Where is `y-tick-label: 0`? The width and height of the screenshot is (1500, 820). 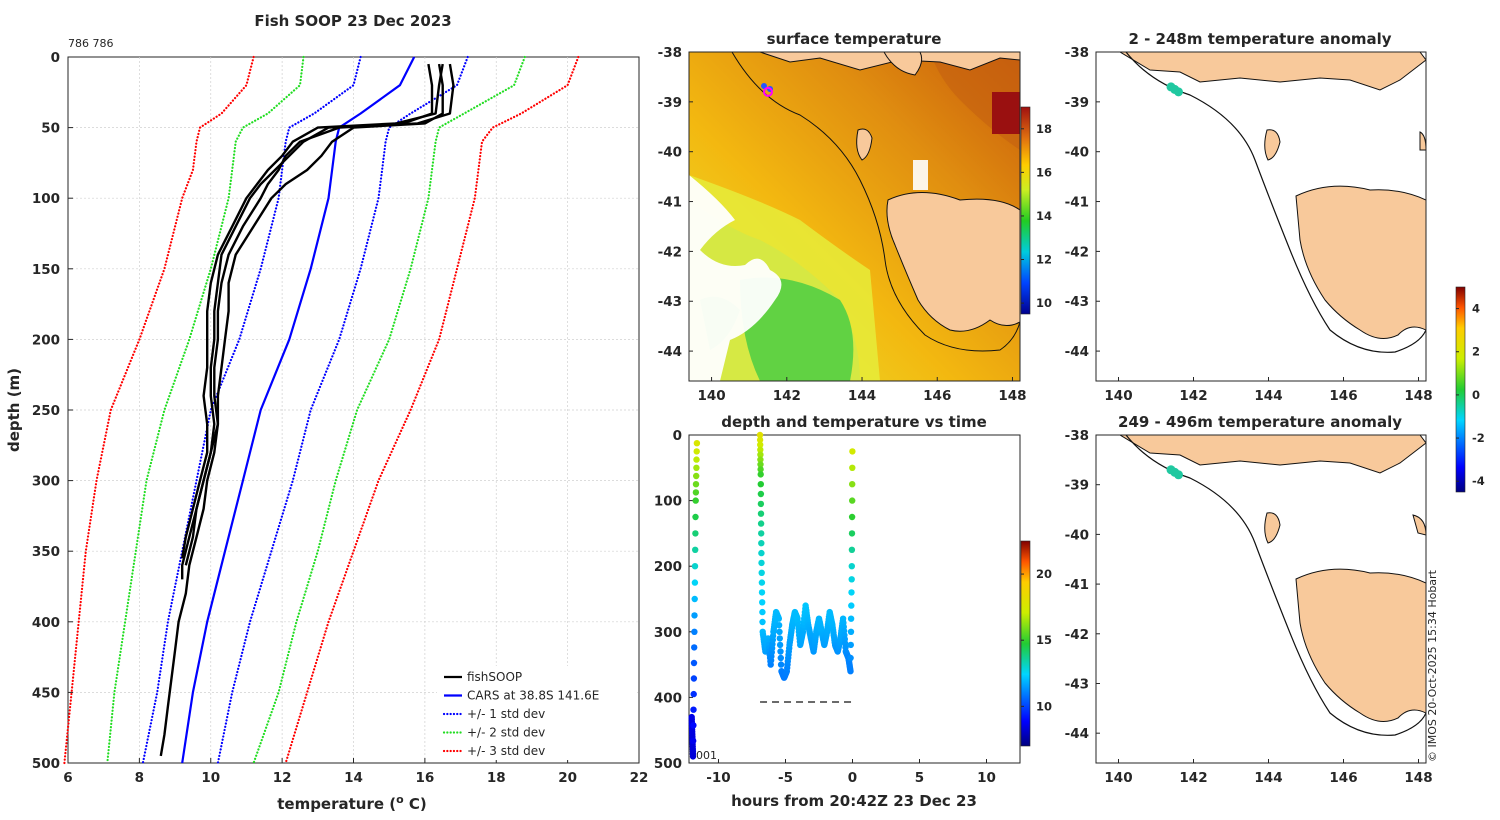
y-tick-label: 0 is located at coordinates (55, 58).